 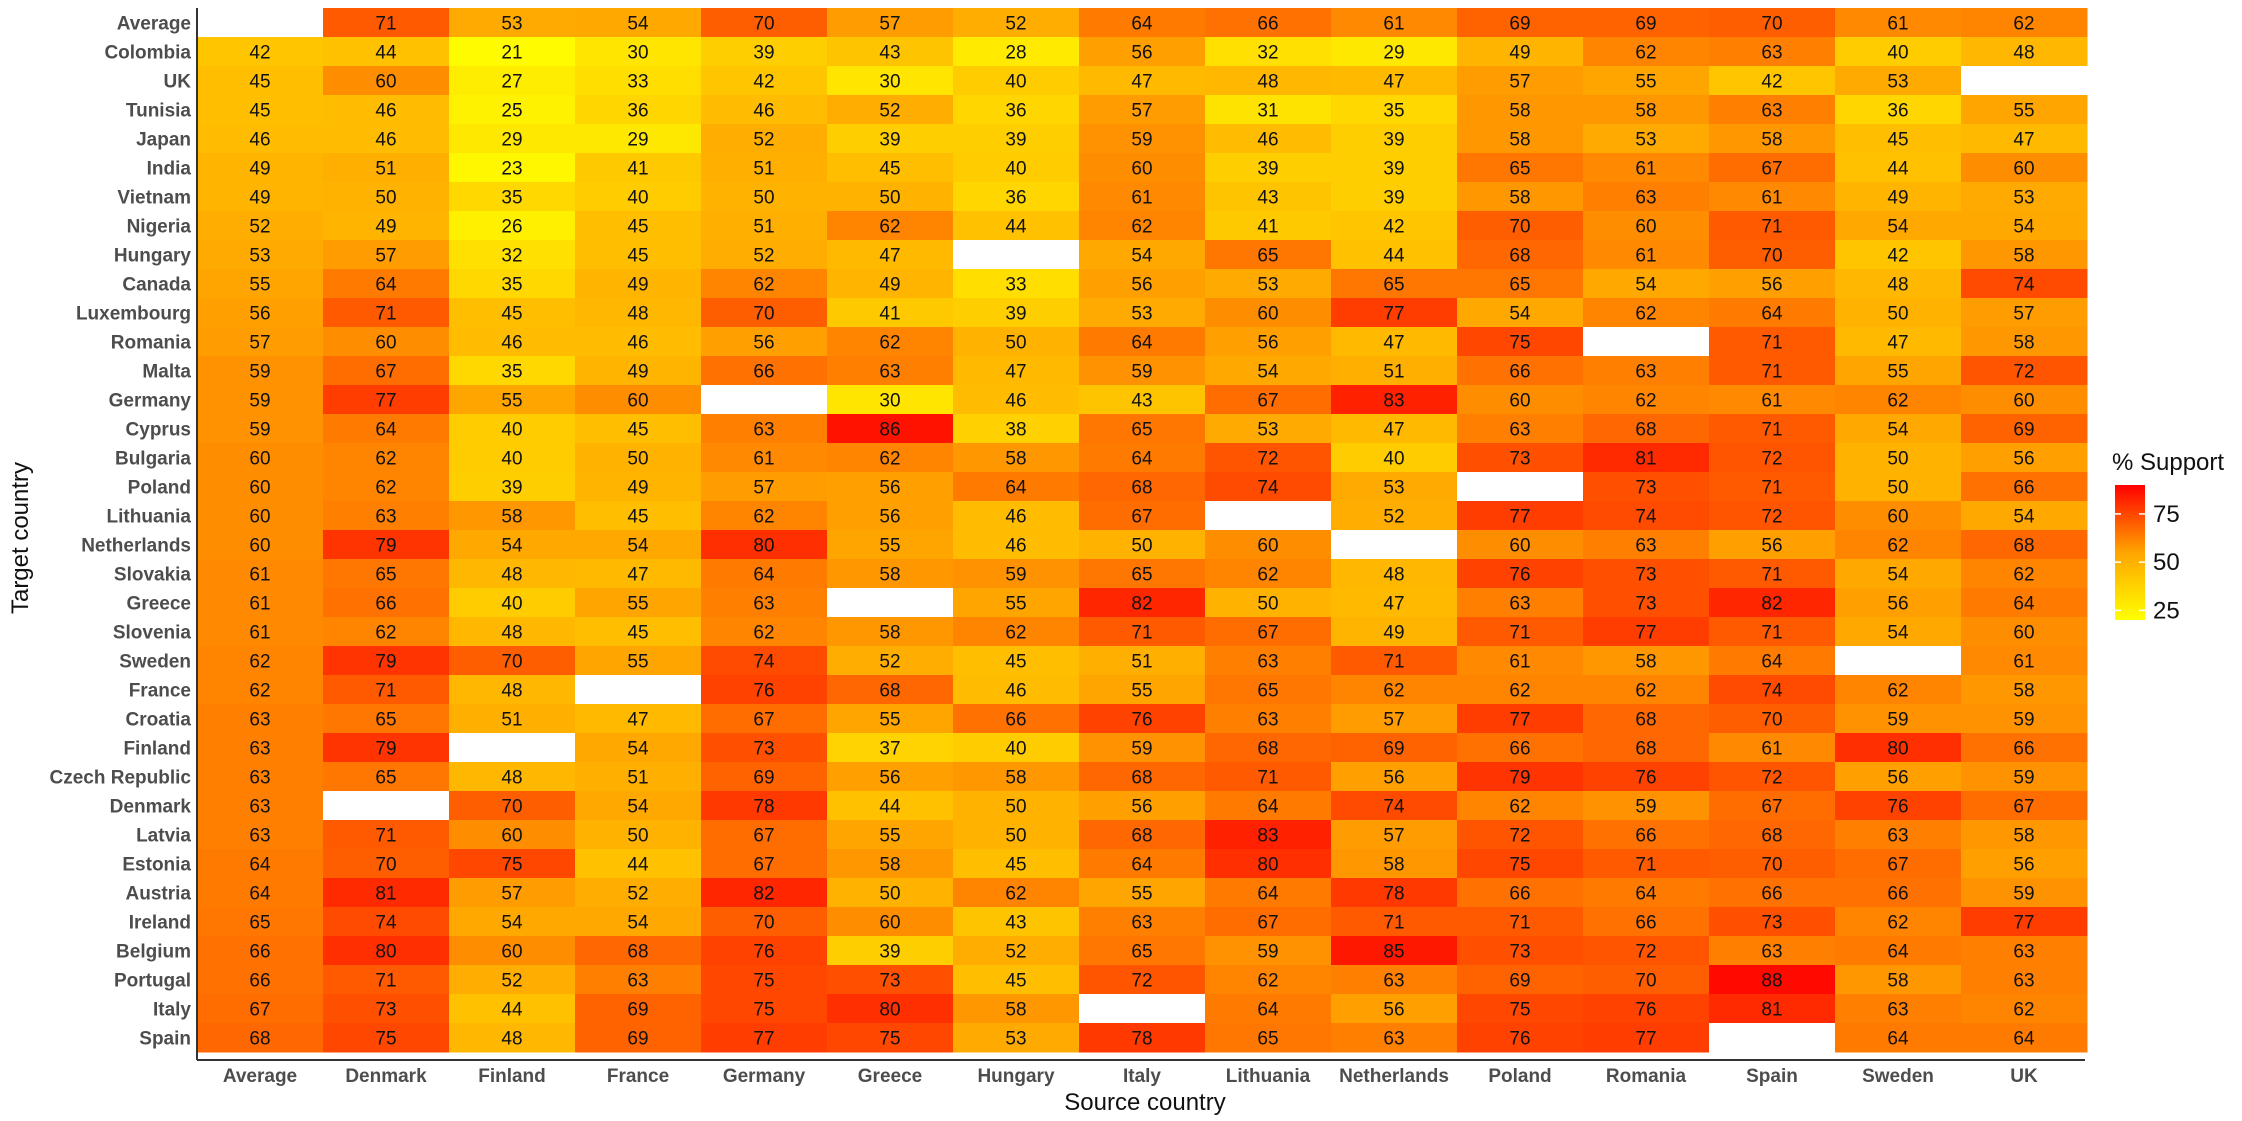 What do you see at coordinates (1016, 227) in the screenshot?
I see `cell-value-label: 44` at bounding box center [1016, 227].